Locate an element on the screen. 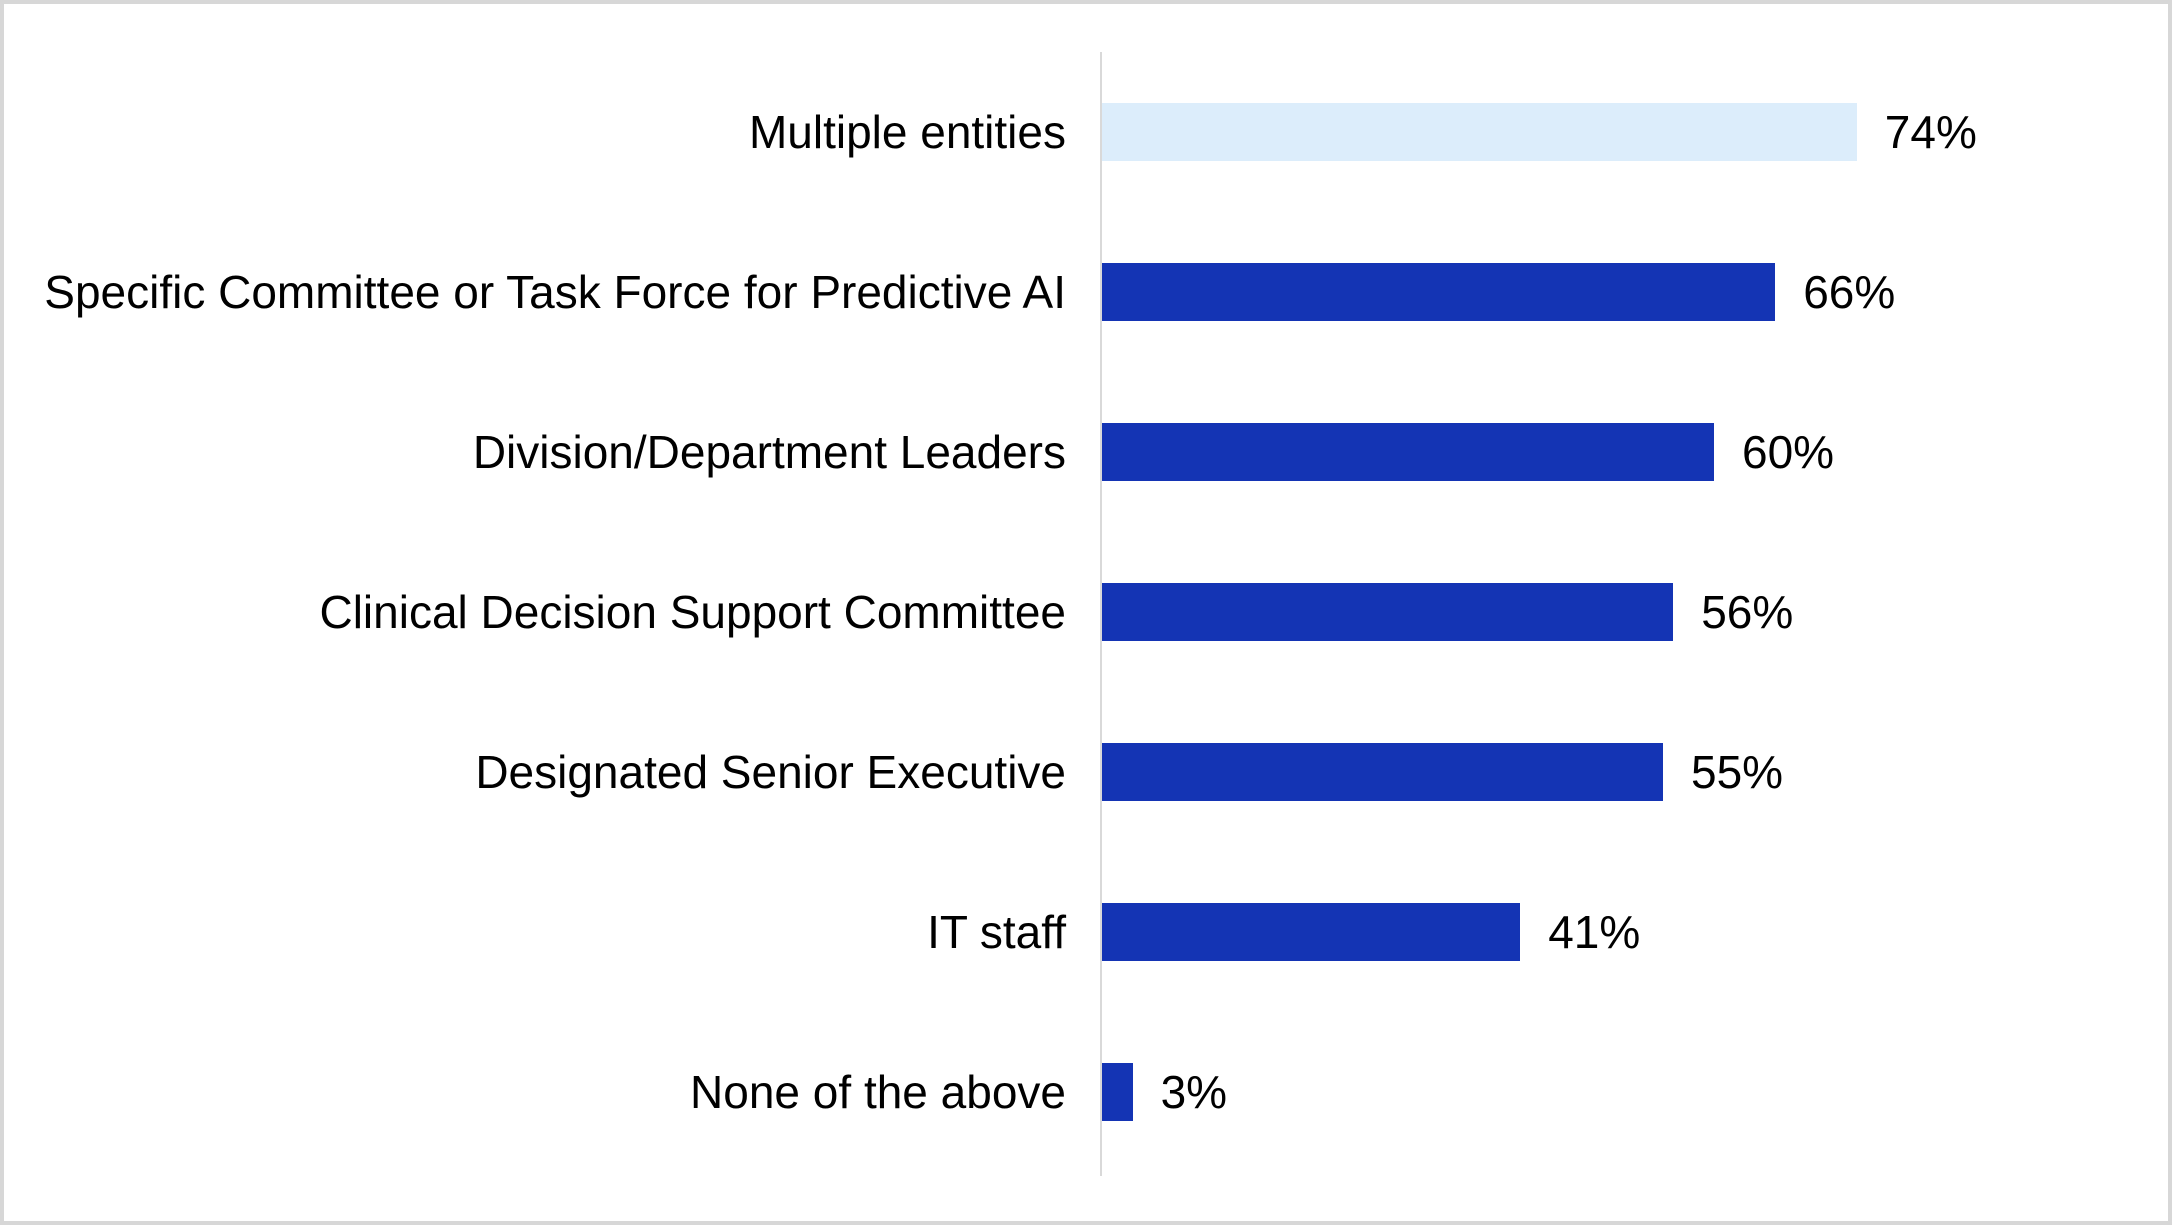  value-label: 60% is located at coordinates (1788, 452).